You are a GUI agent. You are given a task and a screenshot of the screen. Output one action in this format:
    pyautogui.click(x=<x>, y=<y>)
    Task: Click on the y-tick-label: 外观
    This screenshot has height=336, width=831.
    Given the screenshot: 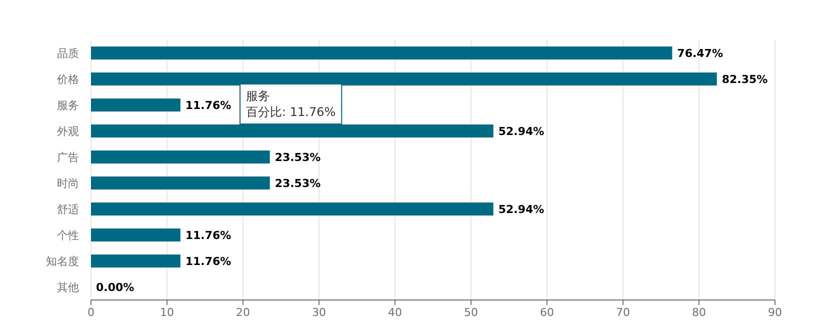 What is the action you would take?
    pyautogui.click(x=68, y=131)
    